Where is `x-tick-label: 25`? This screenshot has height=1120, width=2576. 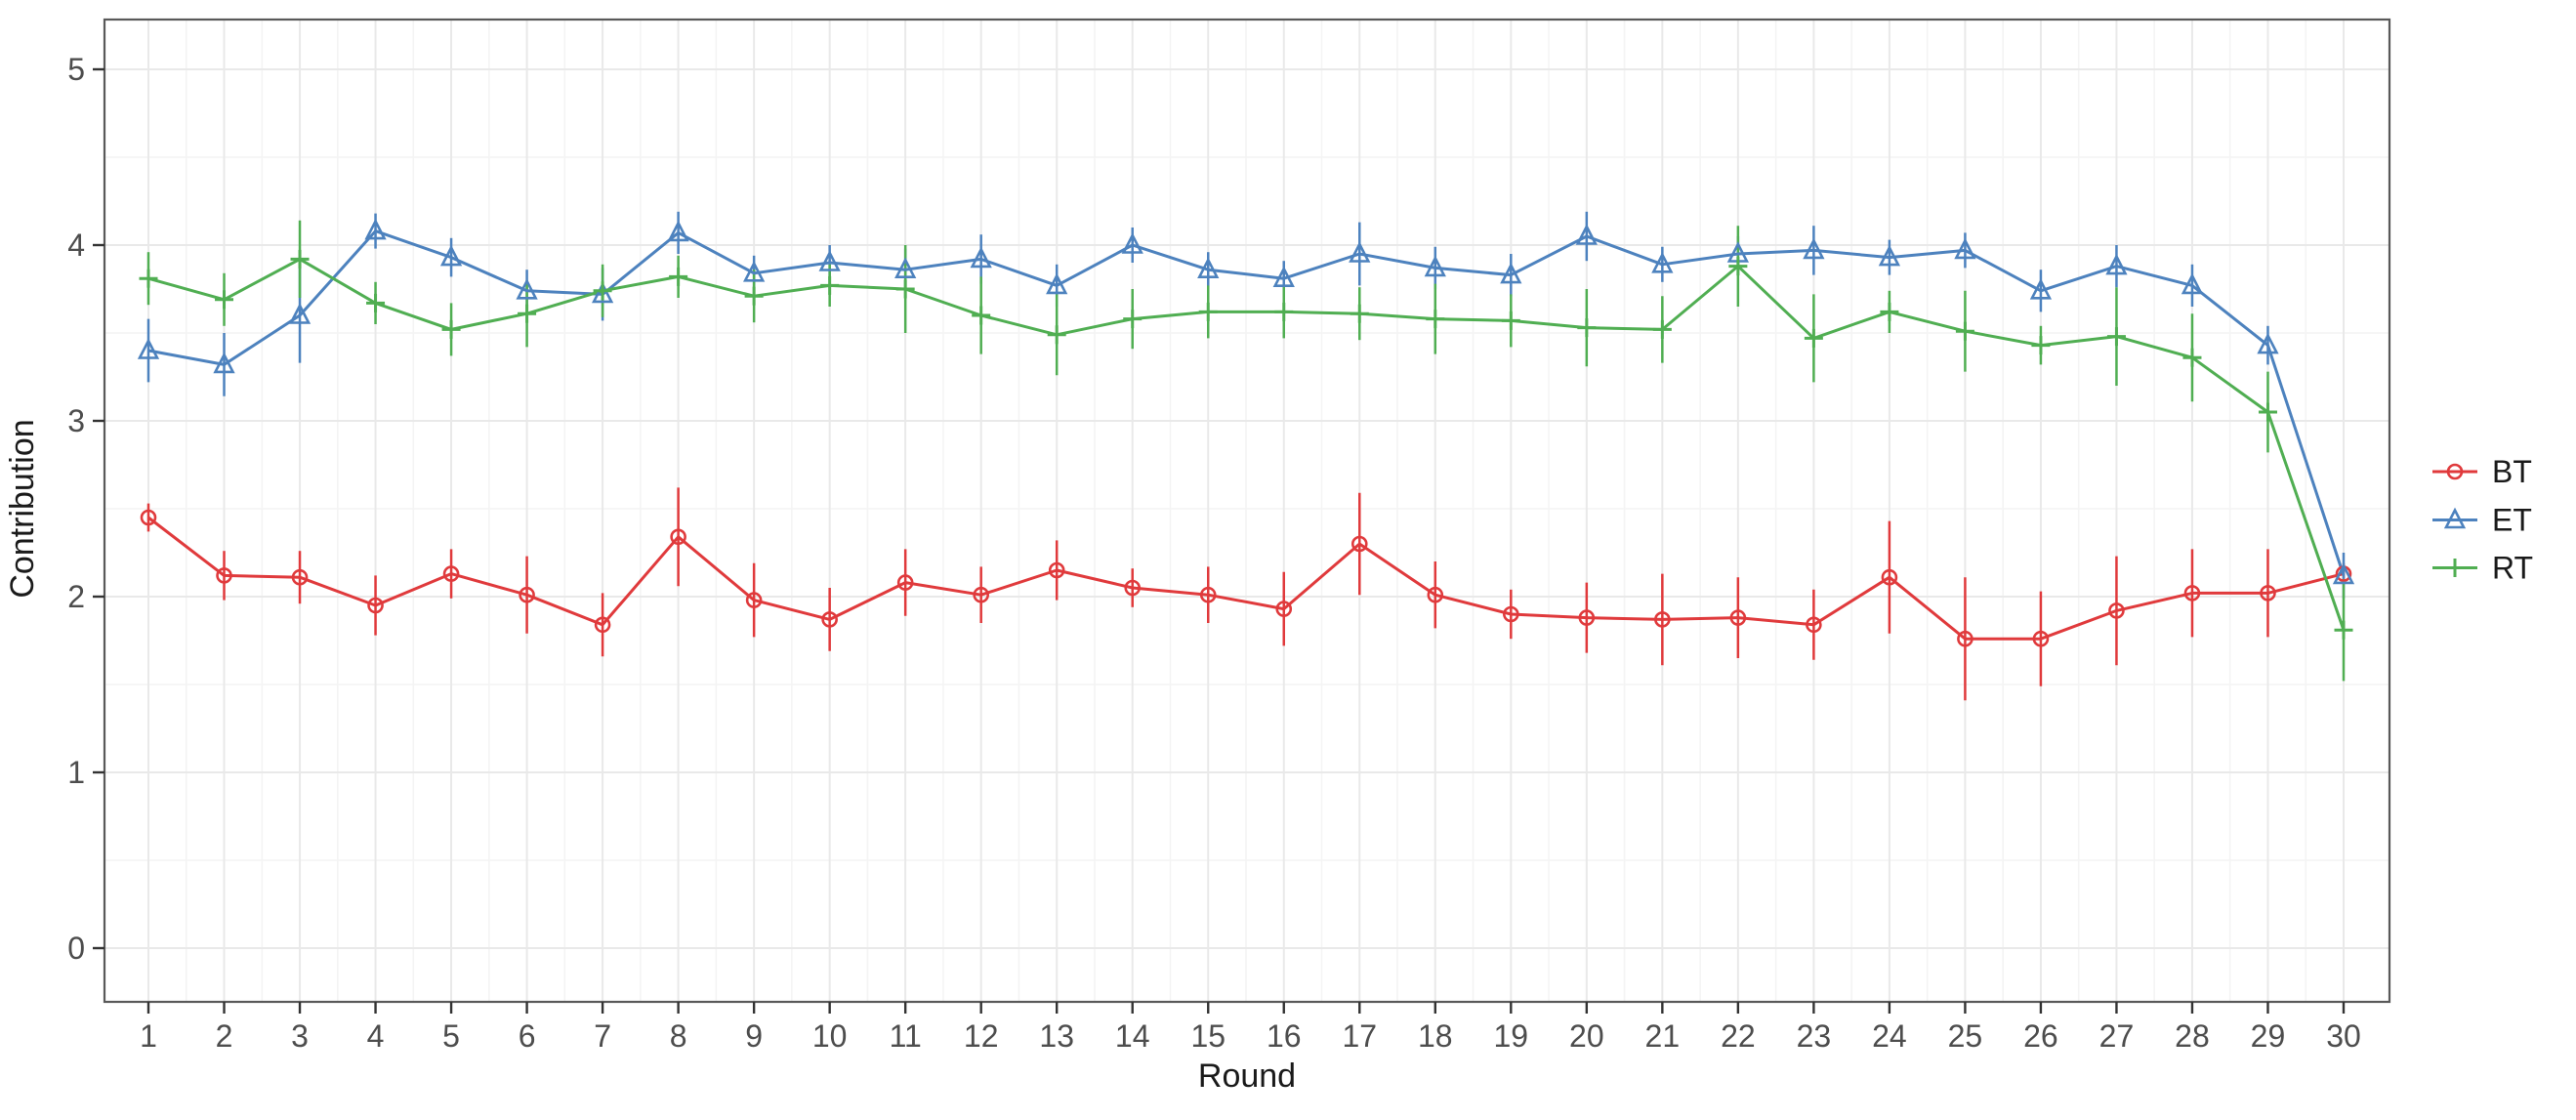 x-tick-label: 25 is located at coordinates (1965, 1036).